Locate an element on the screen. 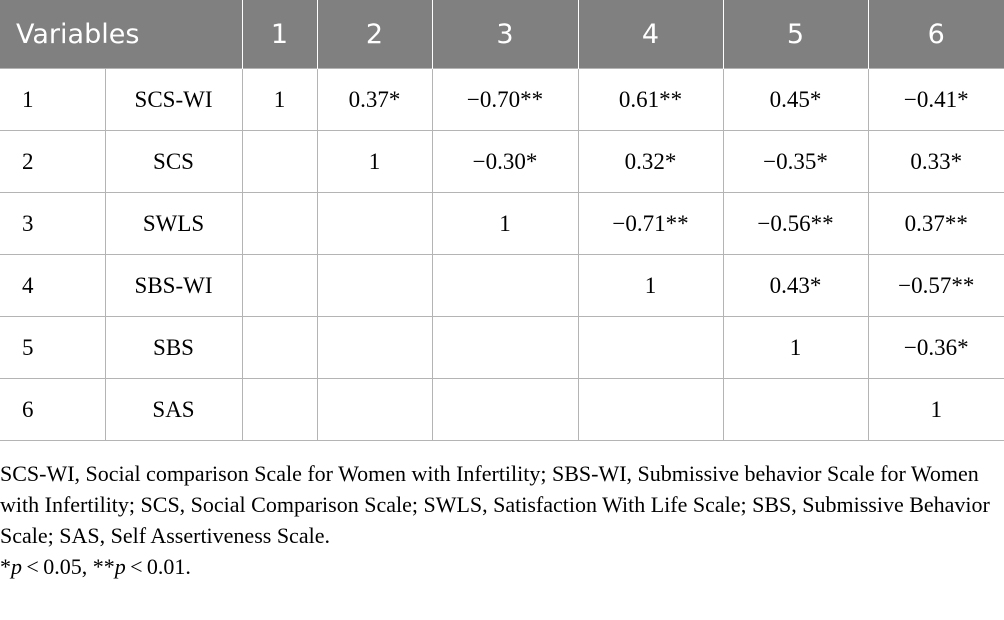 The image size is (1004, 620). sig-star: * is located at coordinates (5, 566).